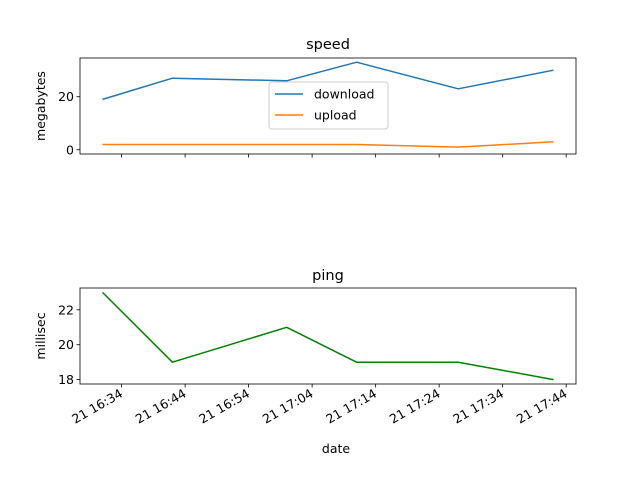 The width and height of the screenshot is (640, 480). What do you see at coordinates (351, 406) in the screenshot?
I see `x-tick-label: 21 17:14` at bounding box center [351, 406].